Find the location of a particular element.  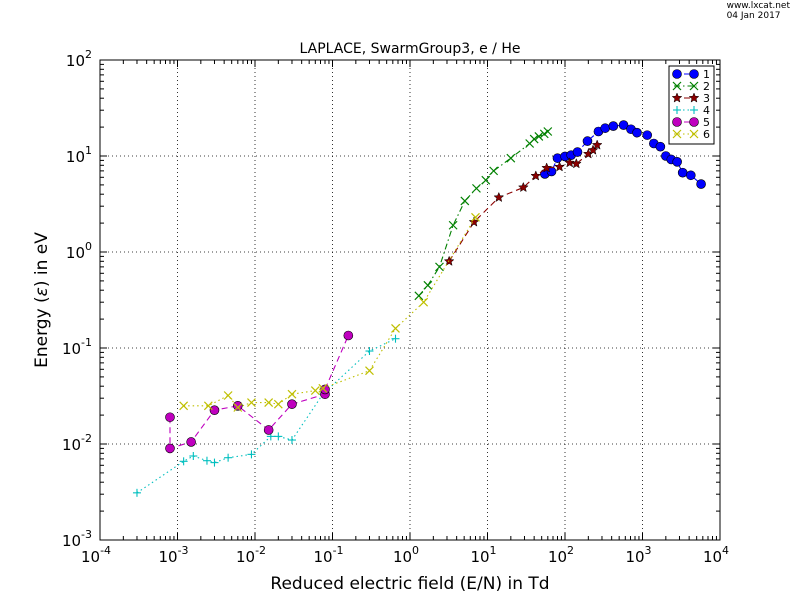

x-tick-label-exponent: -1 is located at coordinates (338, 550).